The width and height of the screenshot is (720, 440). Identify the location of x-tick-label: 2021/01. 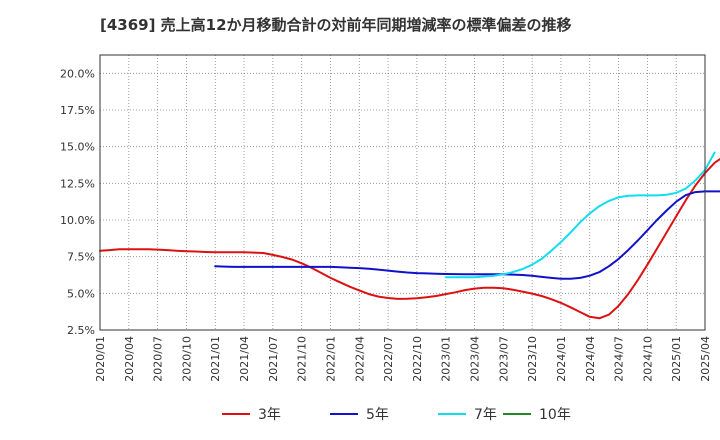
(215, 359).